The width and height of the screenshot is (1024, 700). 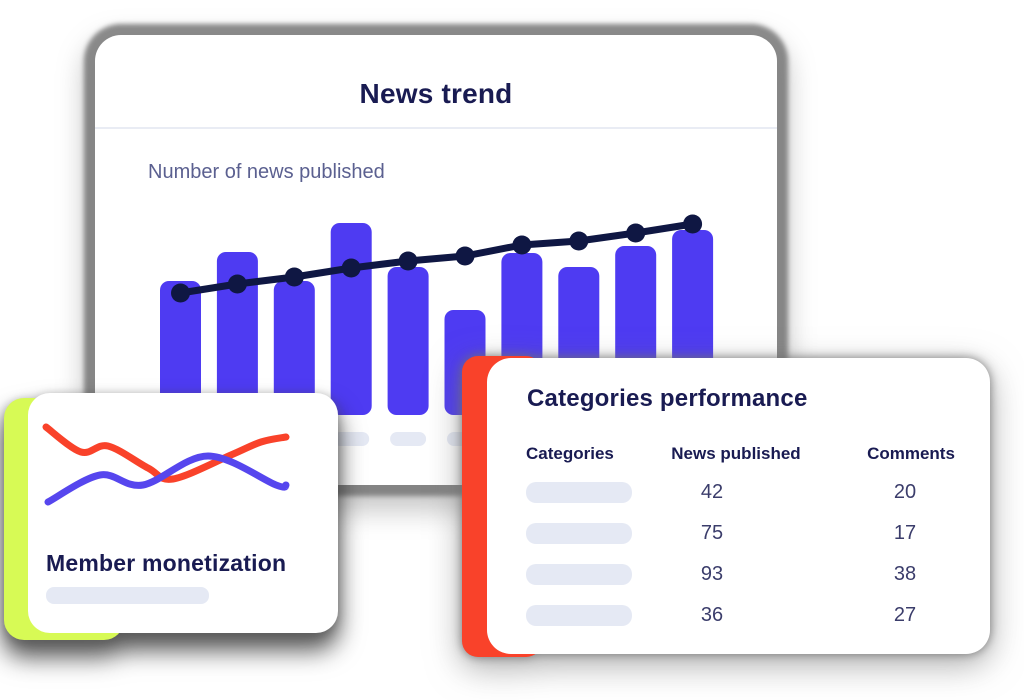 I want to click on categories-table-header: Categories News published Comments, so click(x=738, y=454).